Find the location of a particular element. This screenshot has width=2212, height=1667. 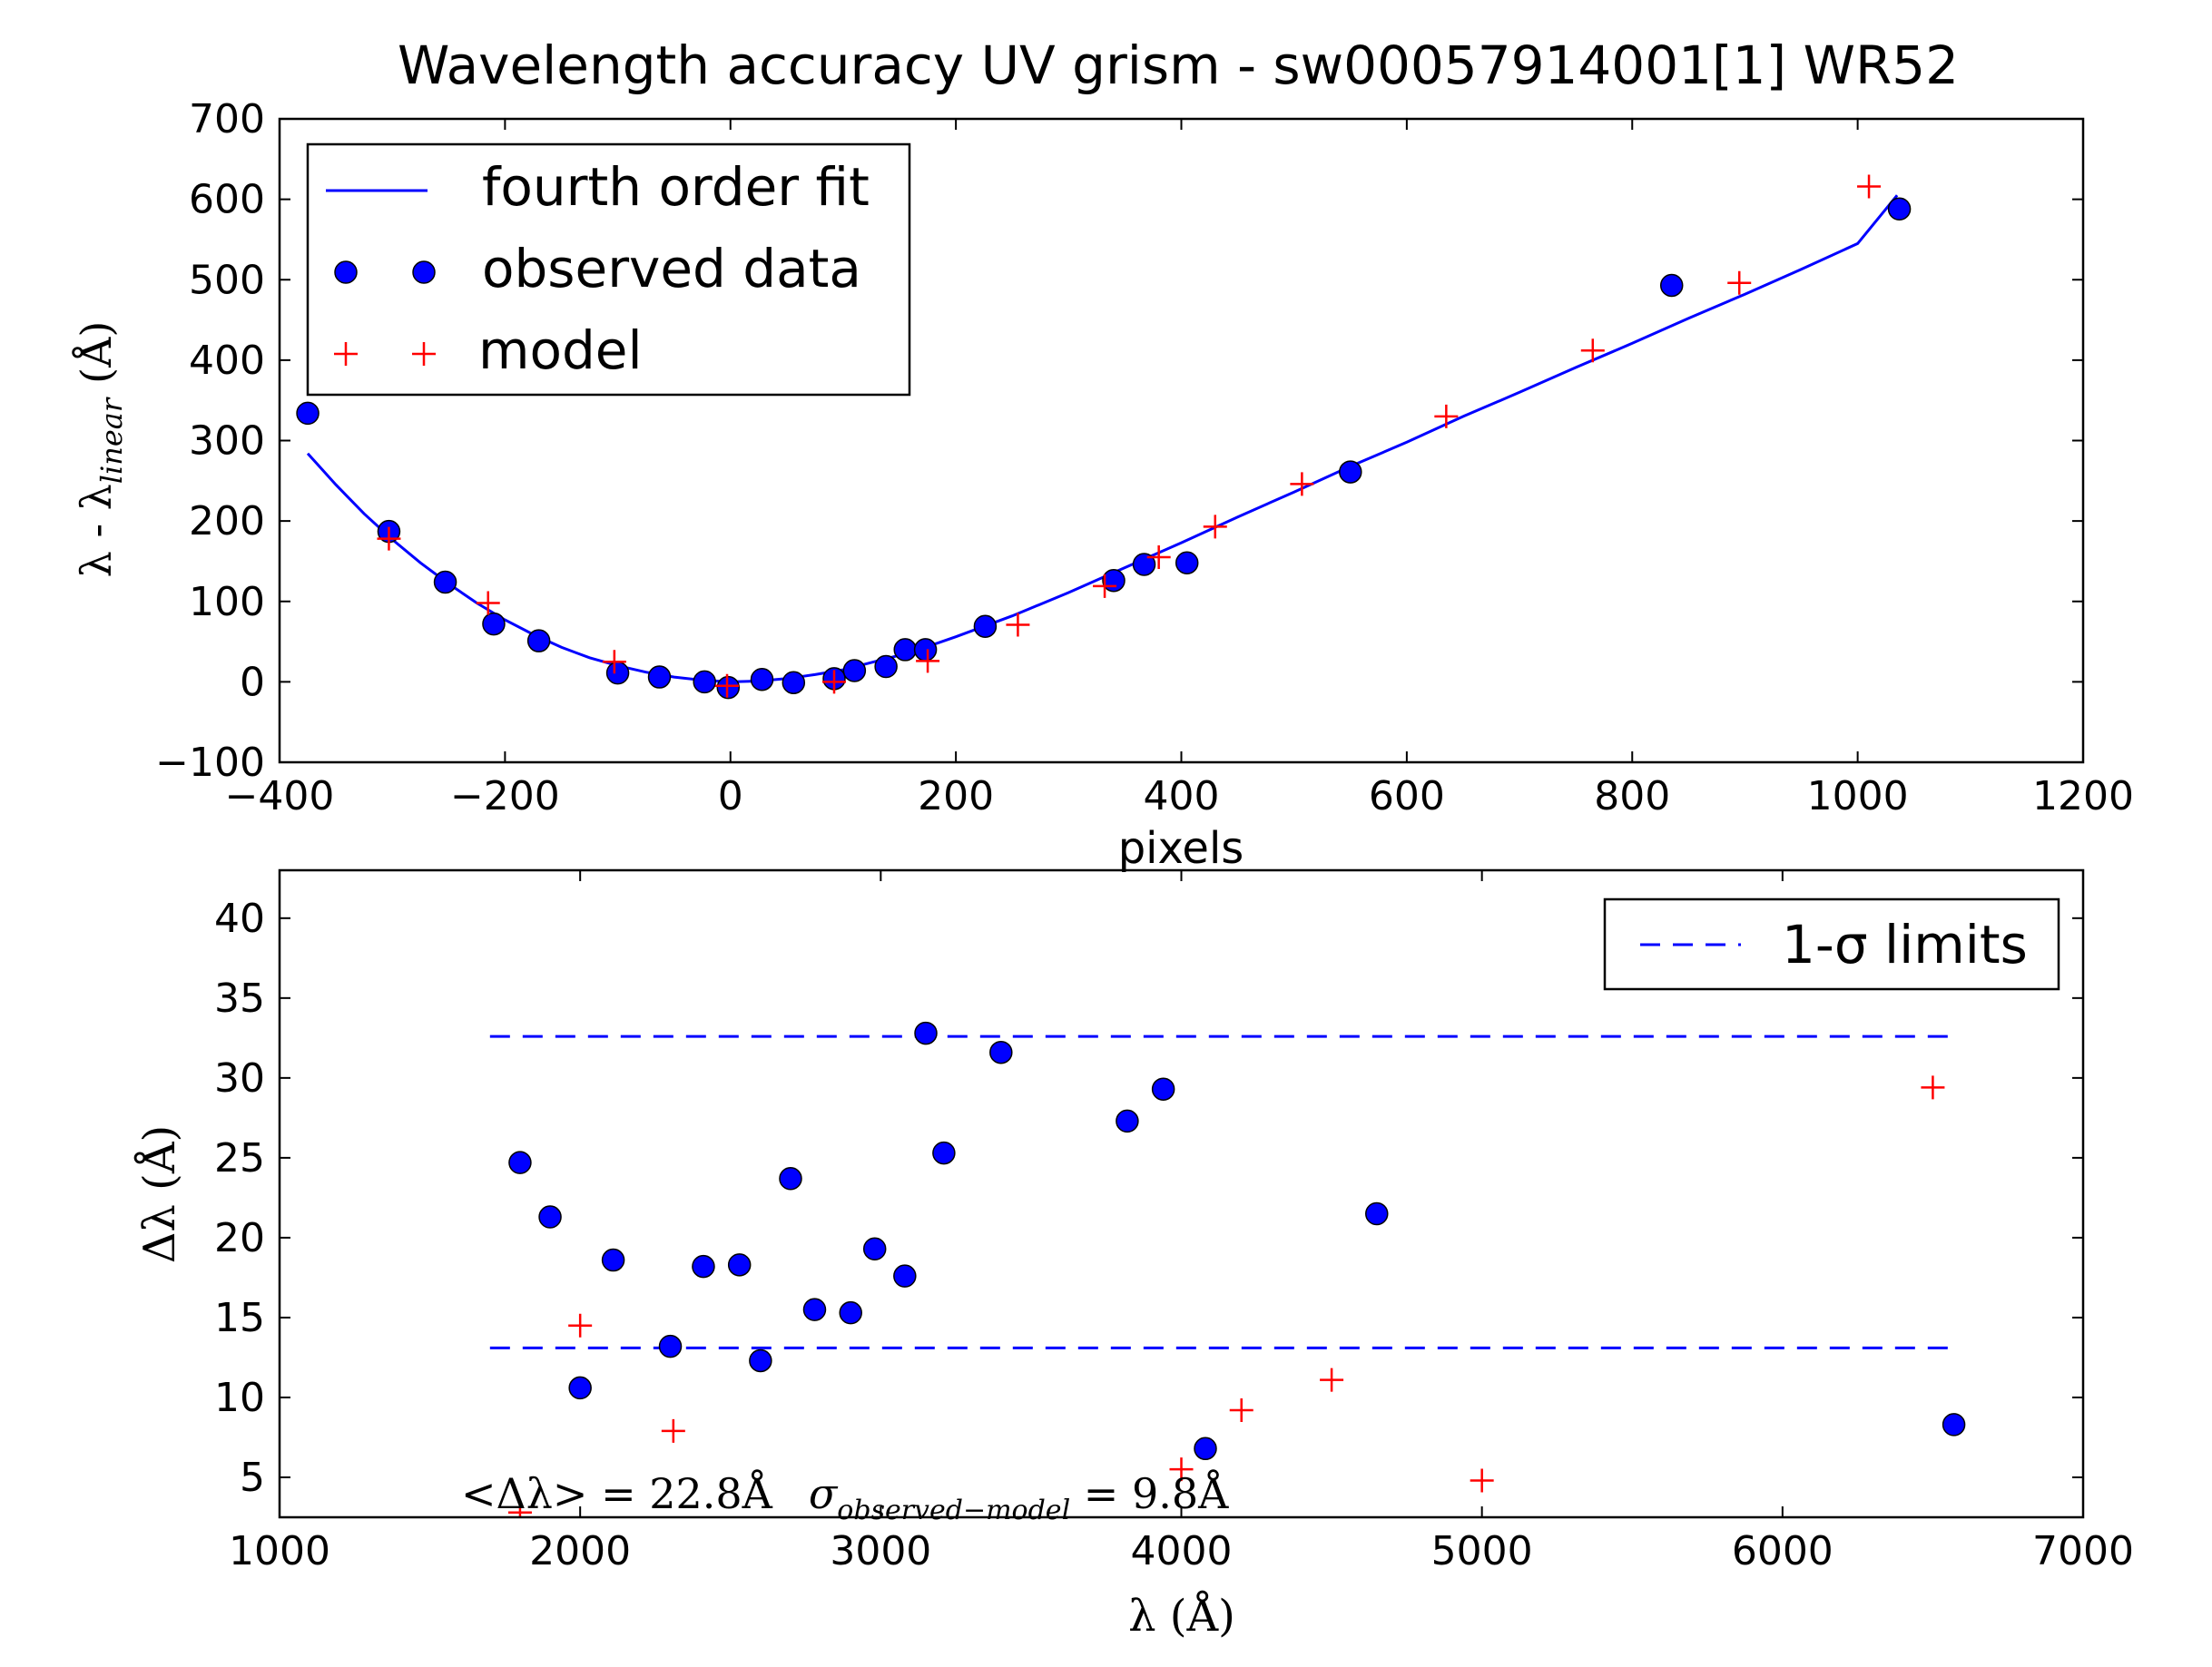

bottom-legend: 1-σ limits is located at coordinates (1831, 944).